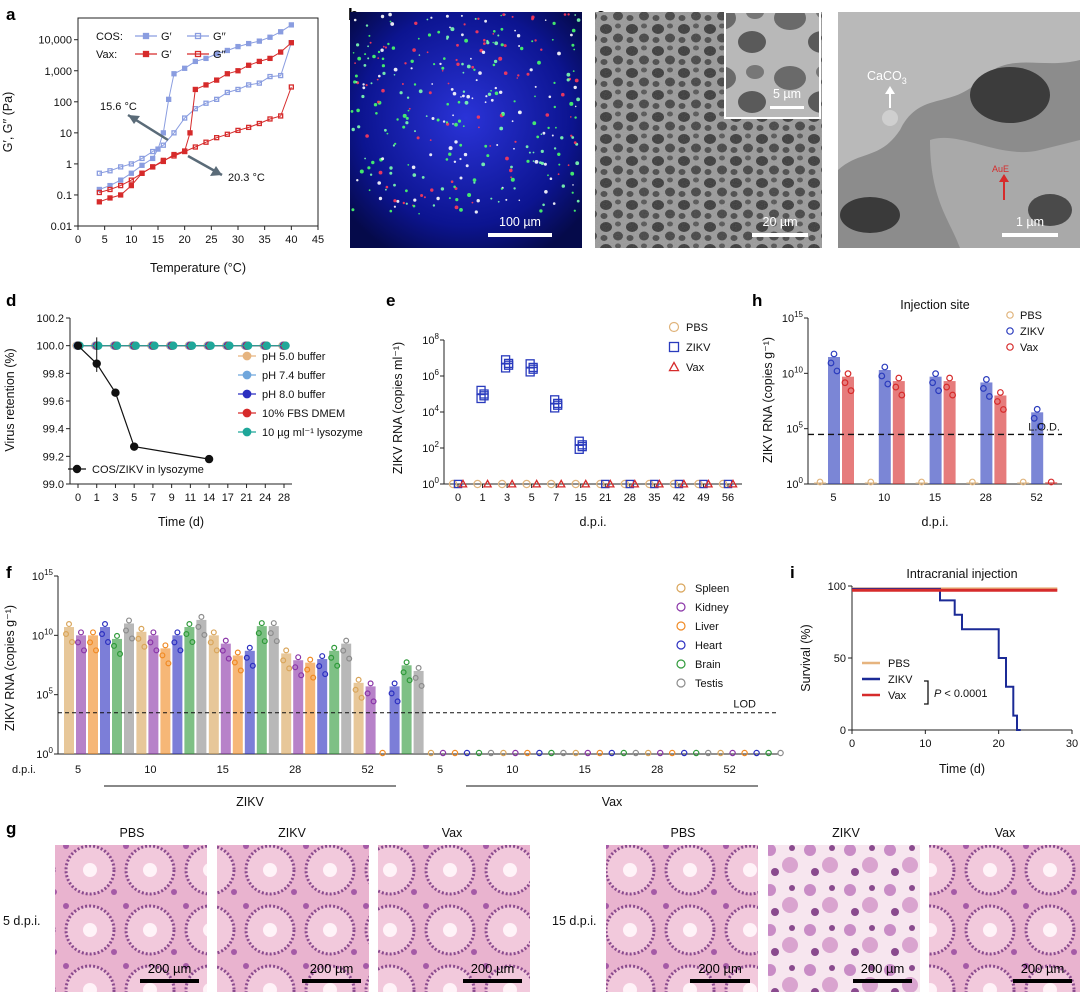 This screenshot has width=1080, height=997. I want to click on panel-label-e: e, so click(390, 300).